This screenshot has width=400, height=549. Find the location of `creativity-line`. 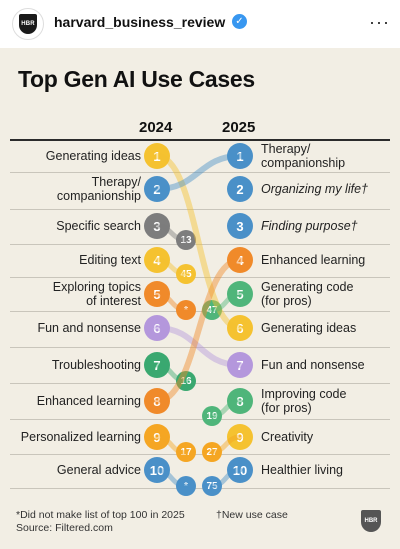

creativity-line is located at coordinates (226, 444).